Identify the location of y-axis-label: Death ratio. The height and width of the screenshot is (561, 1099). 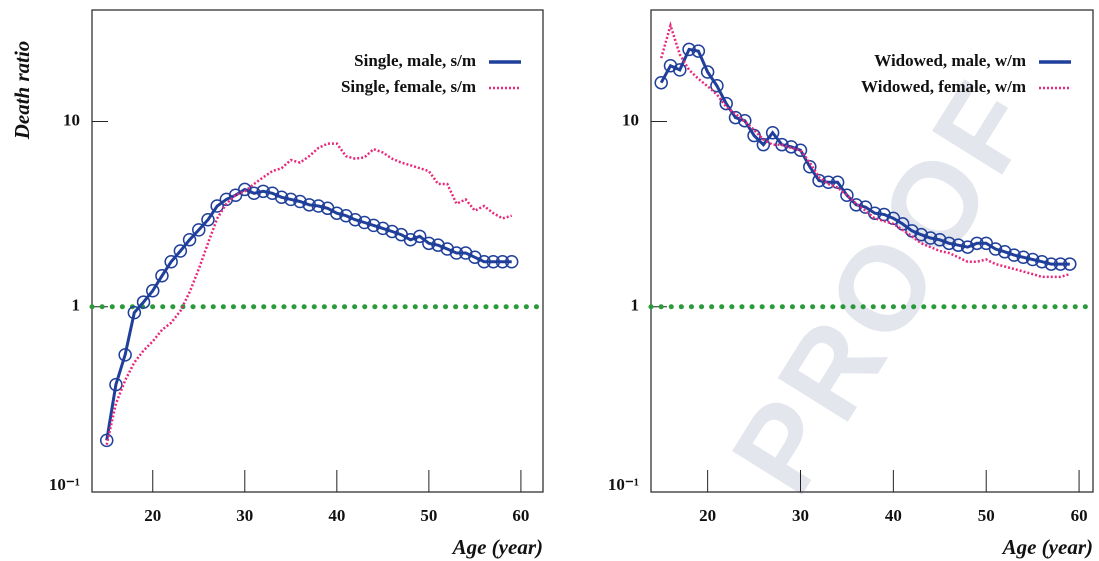
(22, 91).